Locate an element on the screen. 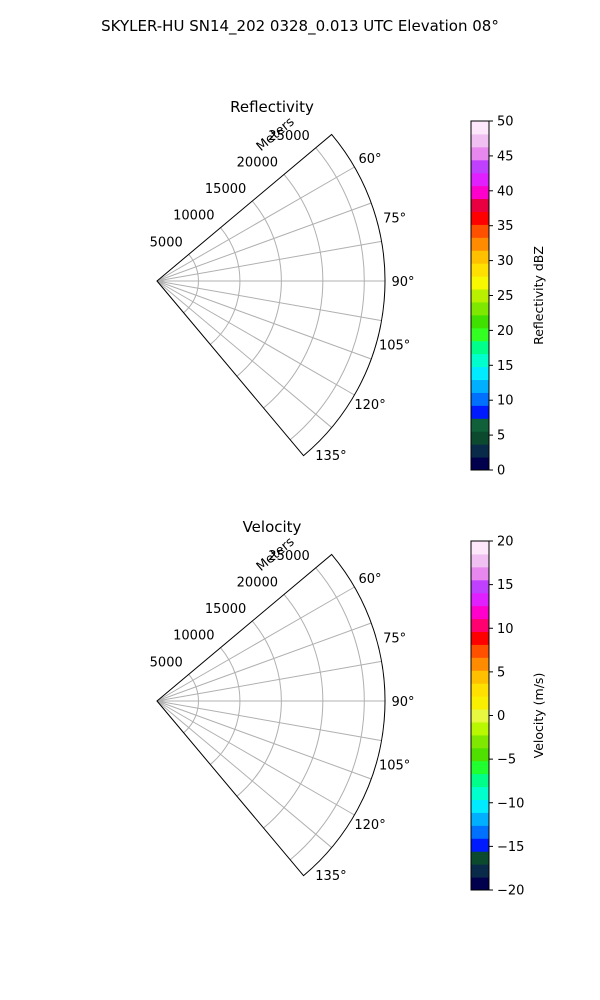  colorbar-tick-label: −5 is located at coordinates (506, 760).